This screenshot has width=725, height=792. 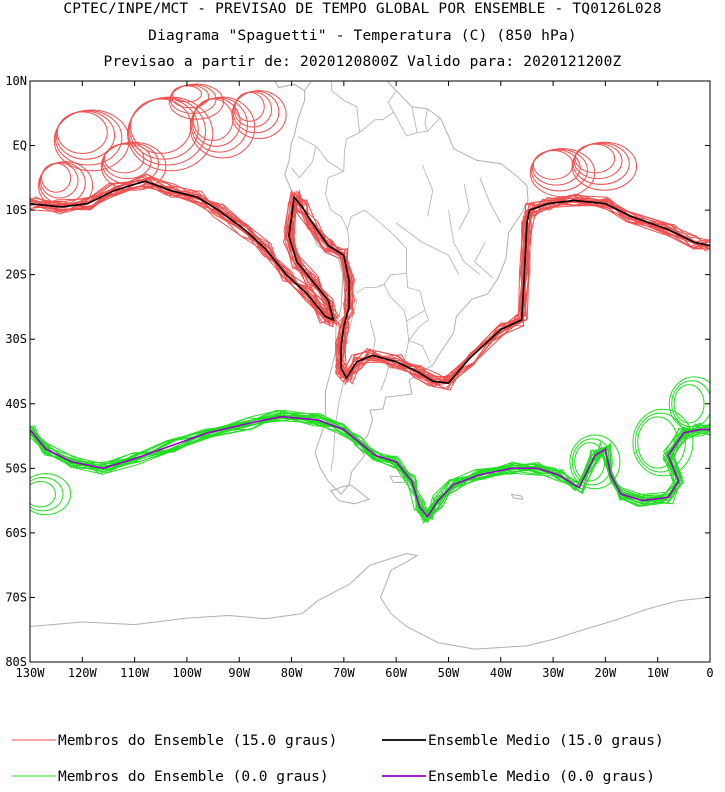 I want to click on lat-tick-label: 50S, so click(x=16, y=468).